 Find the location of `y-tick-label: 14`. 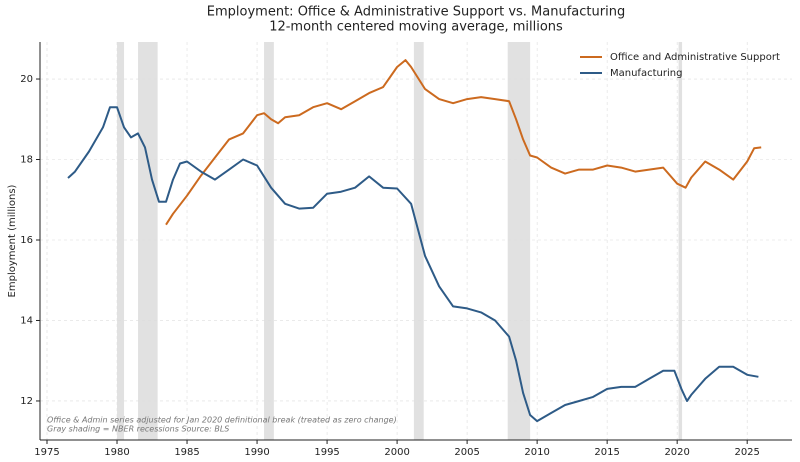

y-tick-label: 14 is located at coordinates (26, 320).